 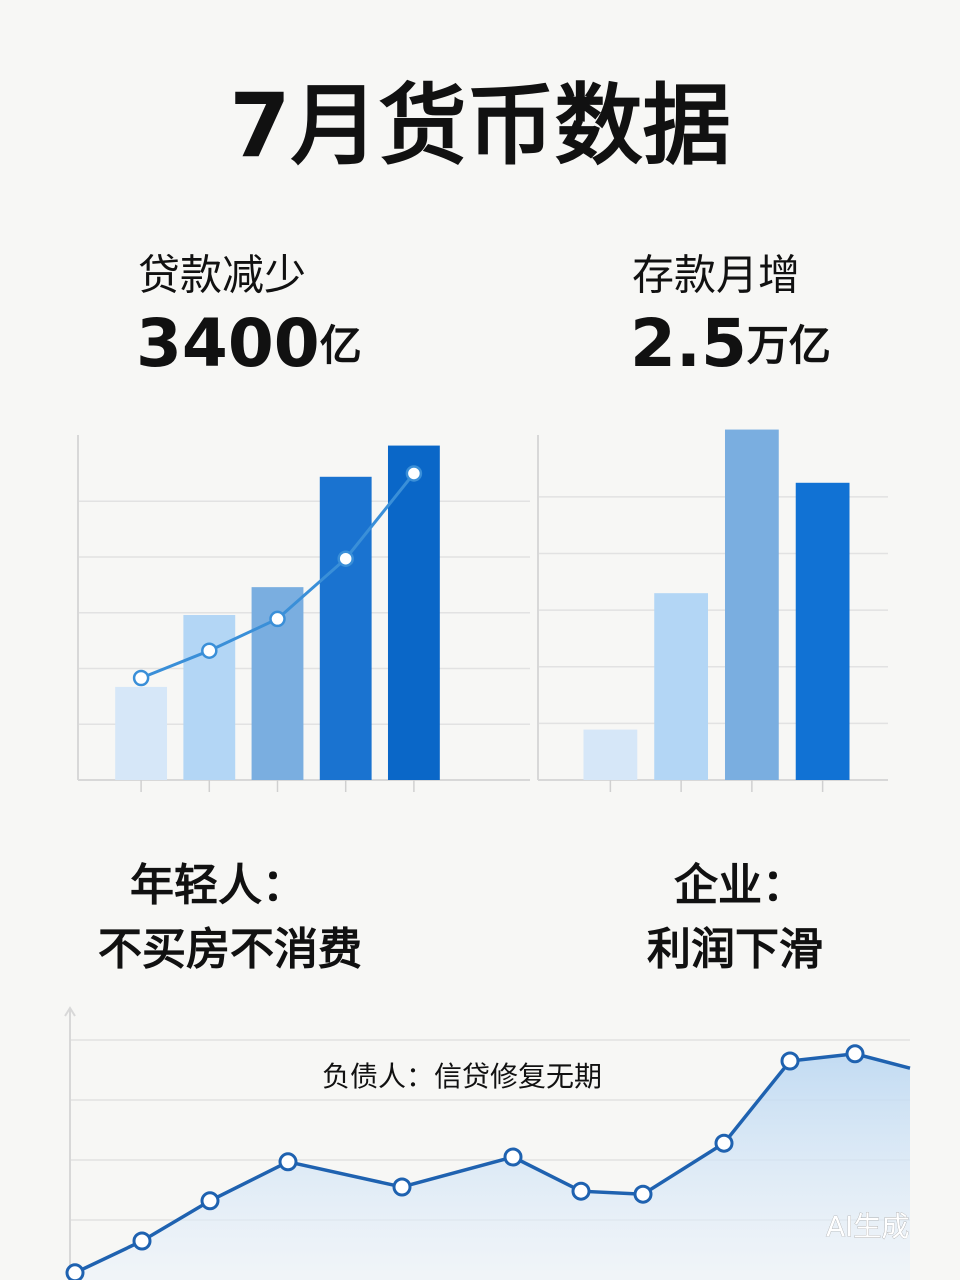 What do you see at coordinates (479, 125) in the screenshot?
I see `title: 7月货币数据` at bounding box center [479, 125].